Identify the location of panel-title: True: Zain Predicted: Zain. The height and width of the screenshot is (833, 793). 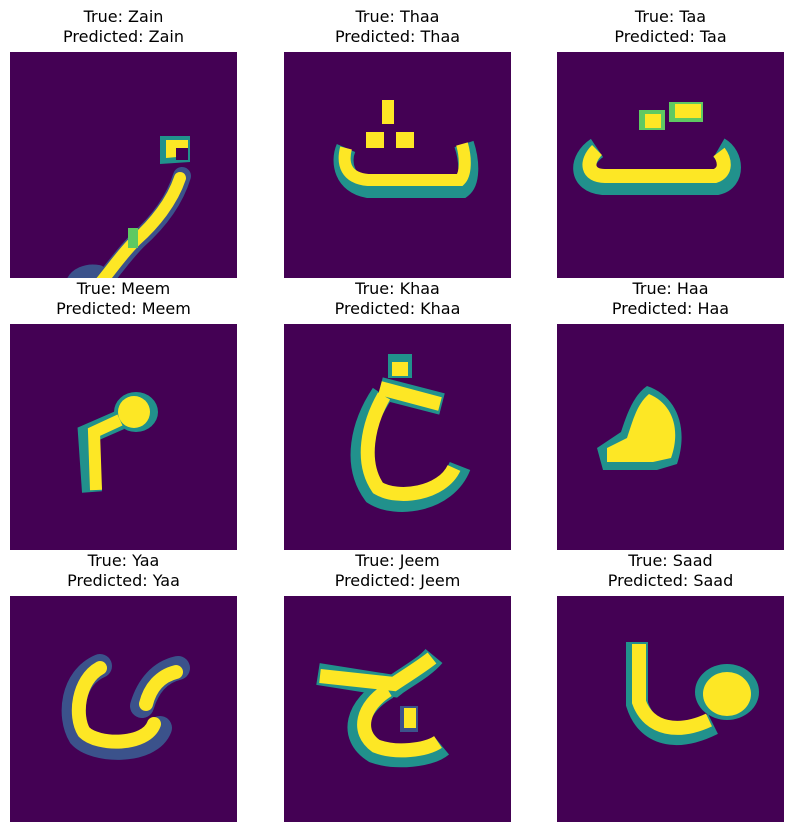
(123, 27).